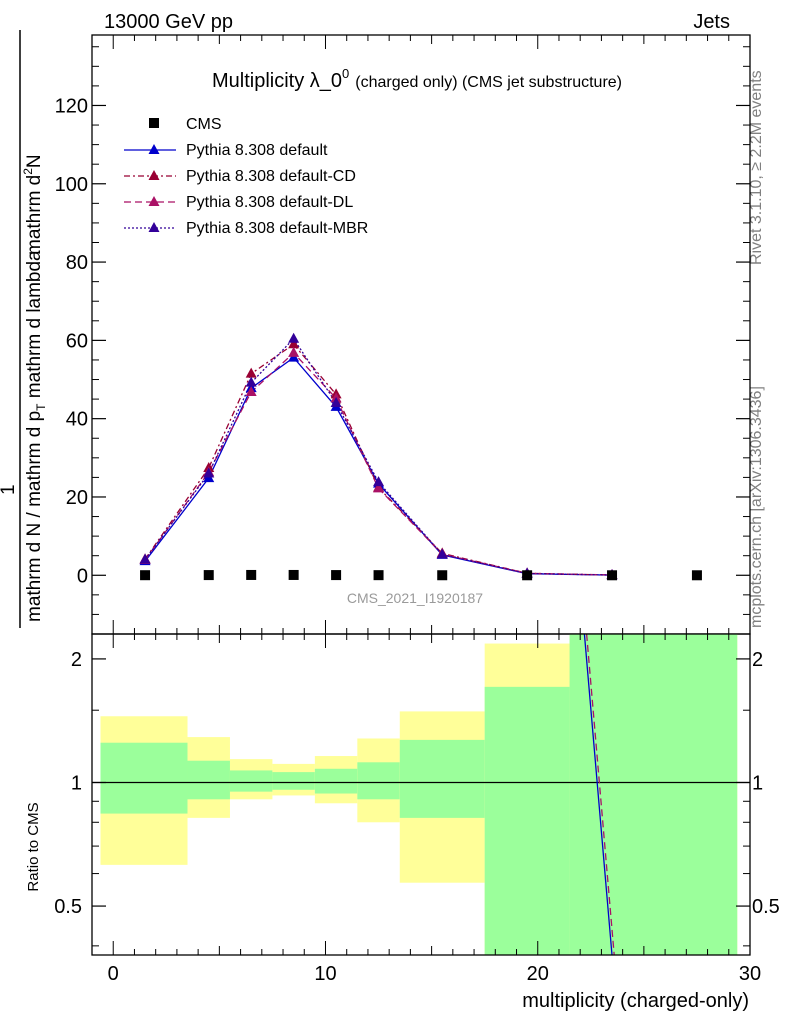  I want to click on upper-y-tick-label: 100, so click(71, 185).